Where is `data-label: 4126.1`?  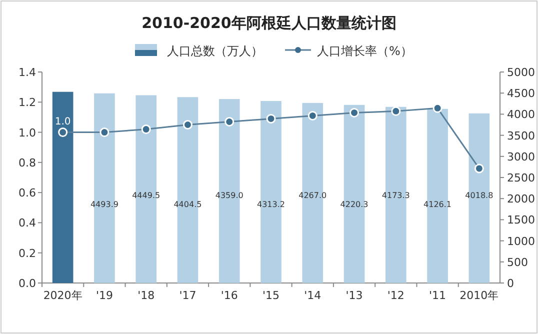
data-label: 4126.1 is located at coordinates (438, 204).